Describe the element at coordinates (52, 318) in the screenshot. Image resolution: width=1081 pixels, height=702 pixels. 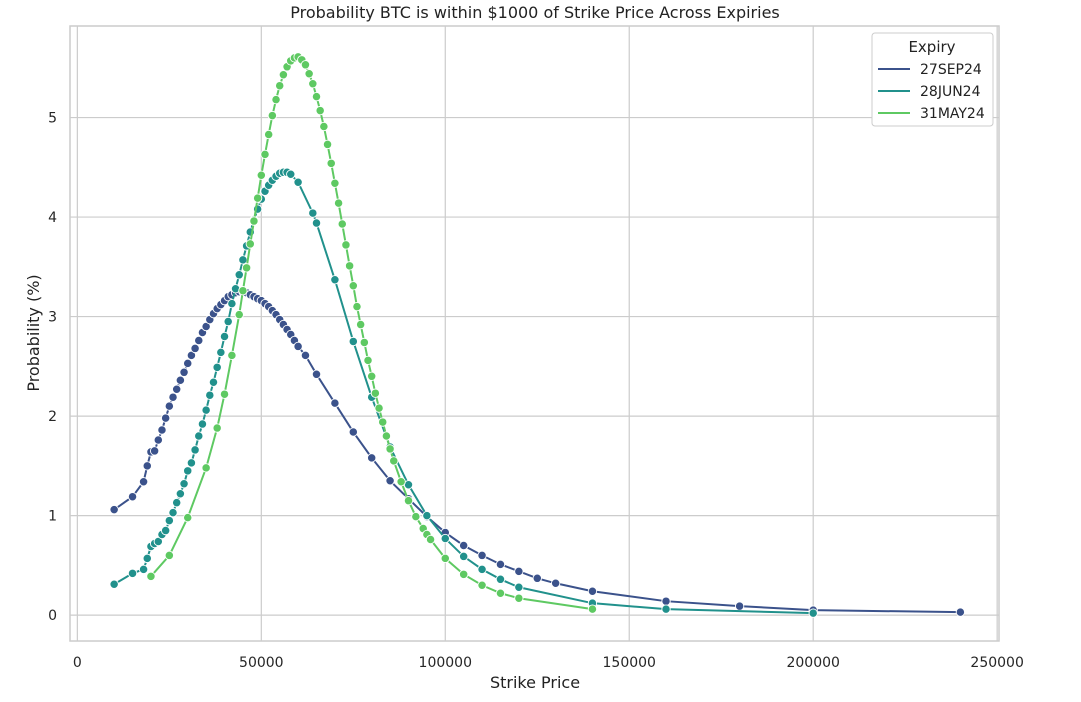
I see `y-tick-label: 3` at that location.